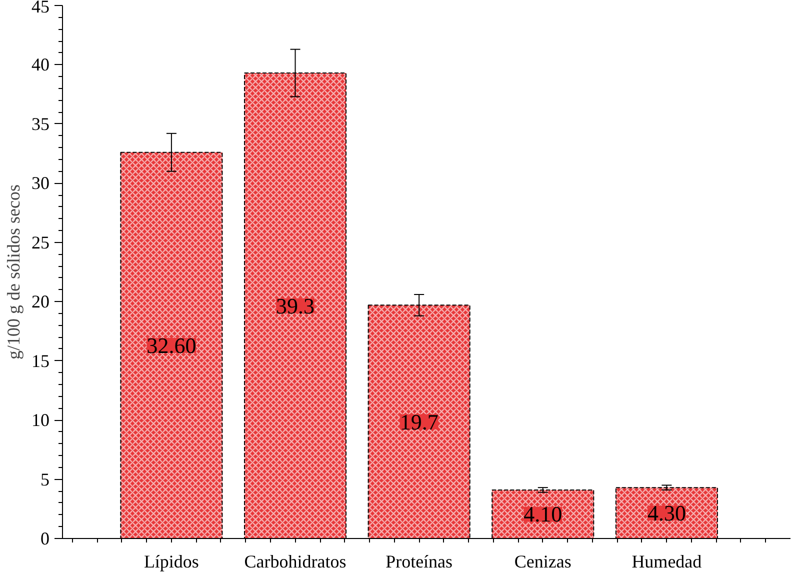 This screenshot has height=578, width=799. Describe the element at coordinates (543, 562) in the screenshot. I see `x-tick-label: Cenizas` at that location.